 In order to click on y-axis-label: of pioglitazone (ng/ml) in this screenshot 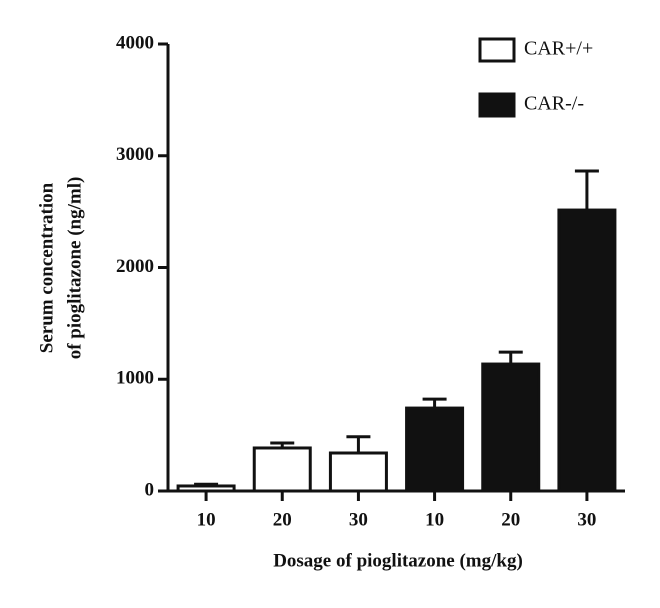, I will do `click(74, 268)`.